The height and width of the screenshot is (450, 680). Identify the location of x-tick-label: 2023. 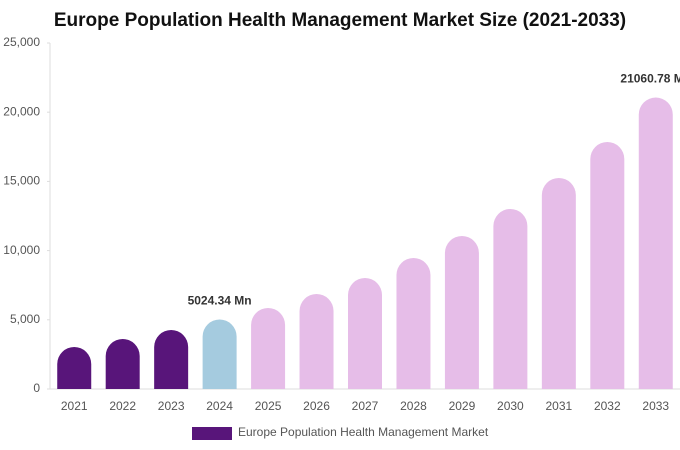
(171, 406).